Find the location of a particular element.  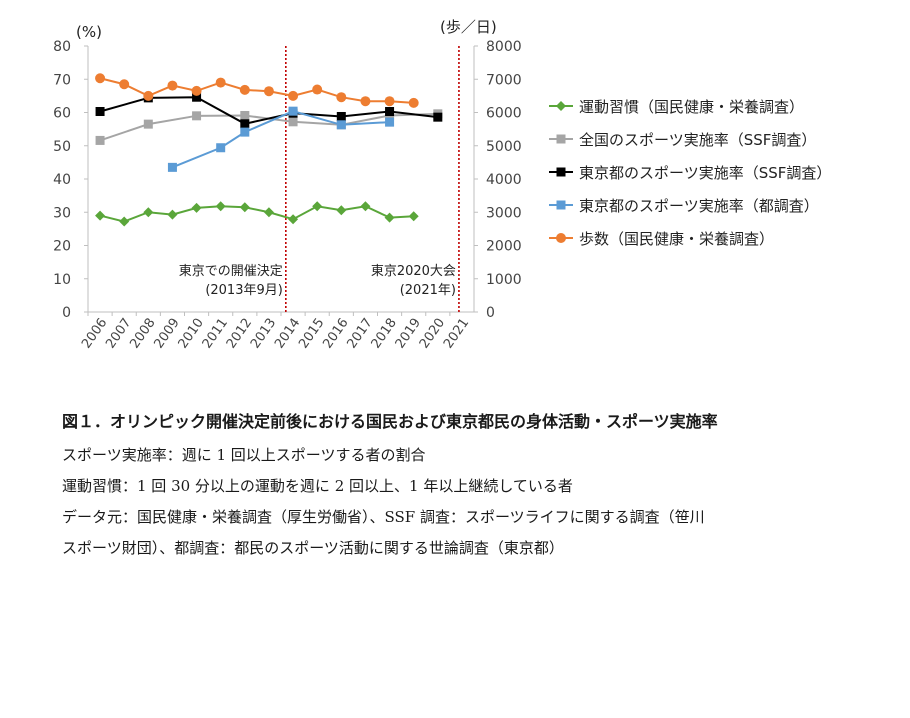

y-left-tick-label: 80 is located at coordinates (62, 47).